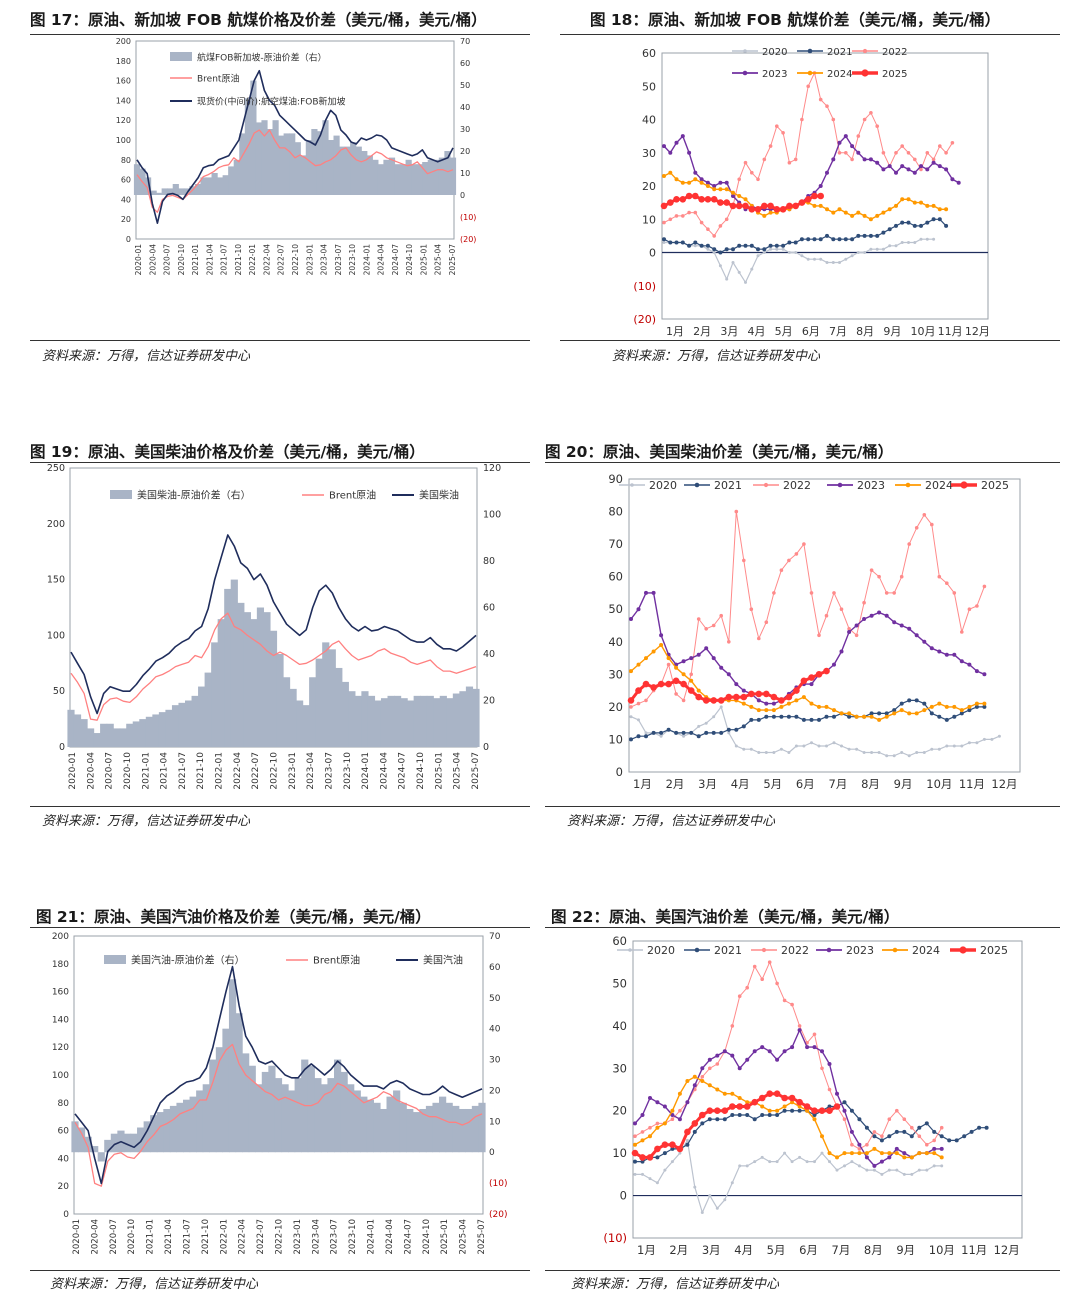 The height and width of the screenshot is (1306, 1080). Describe the element at coordinates (465, 129) in the screenshot. I see `y2-tick-label: 30` at that location.